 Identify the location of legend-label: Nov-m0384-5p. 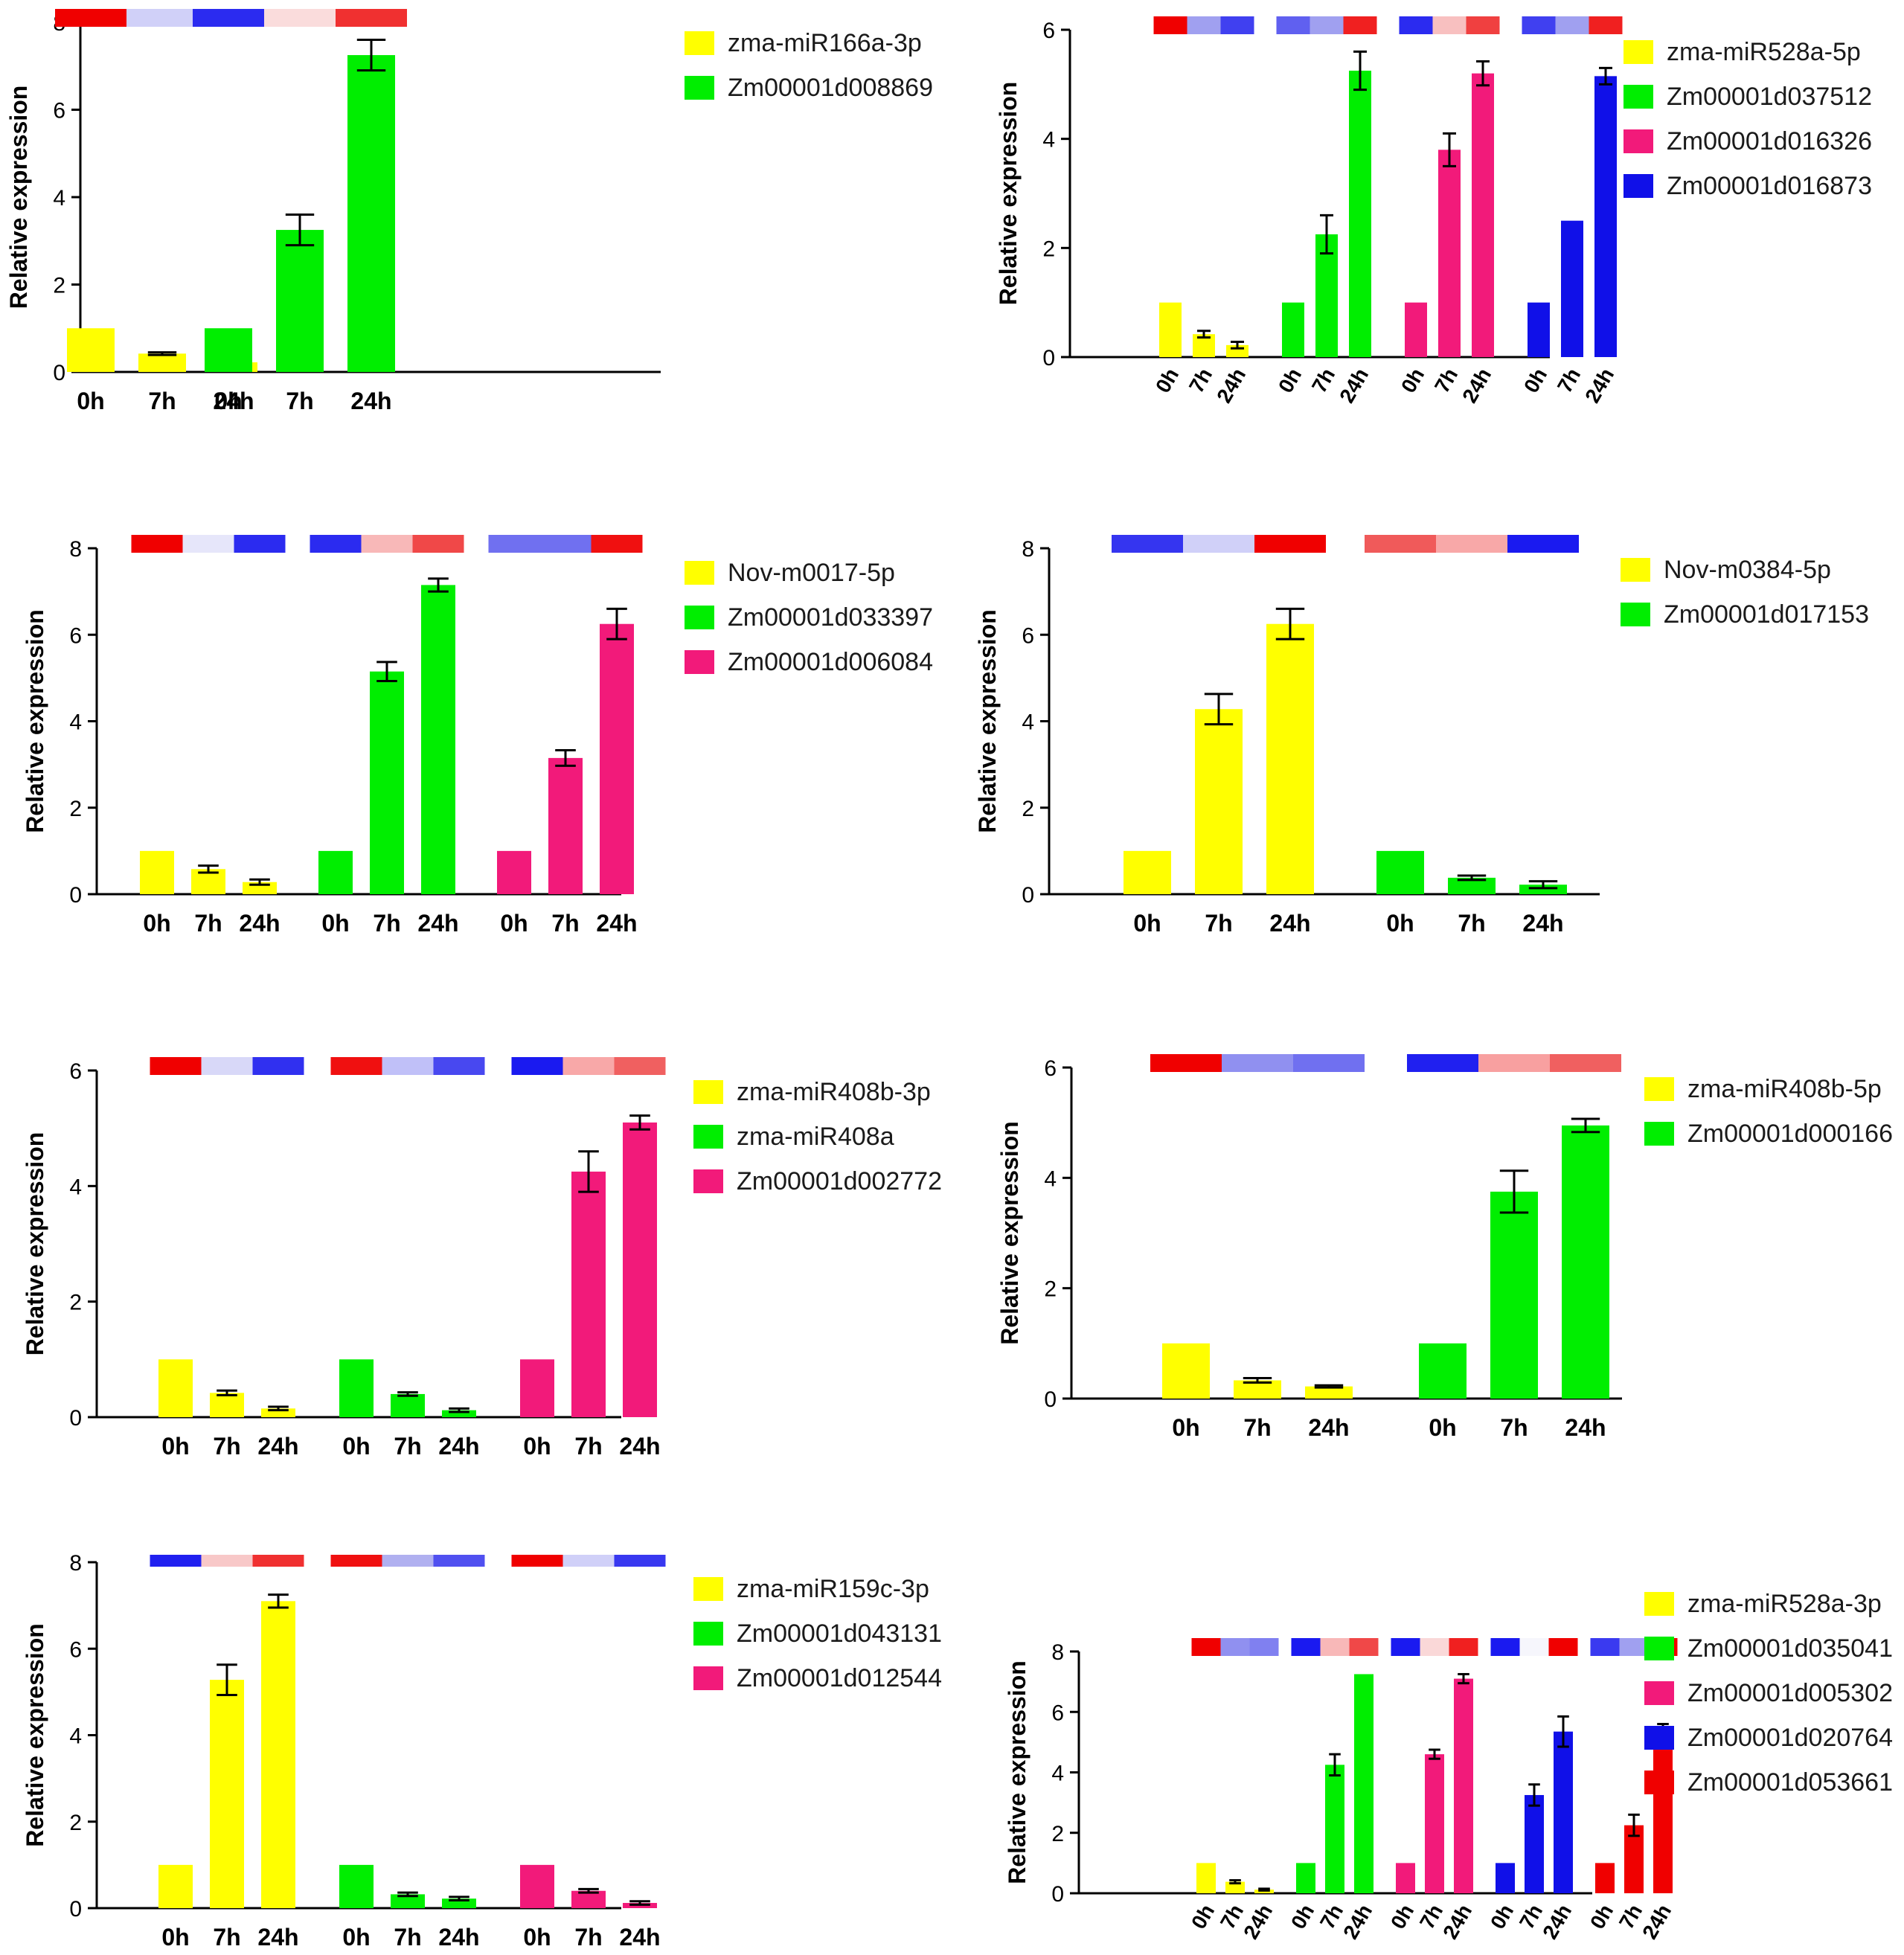
(1748, 570).